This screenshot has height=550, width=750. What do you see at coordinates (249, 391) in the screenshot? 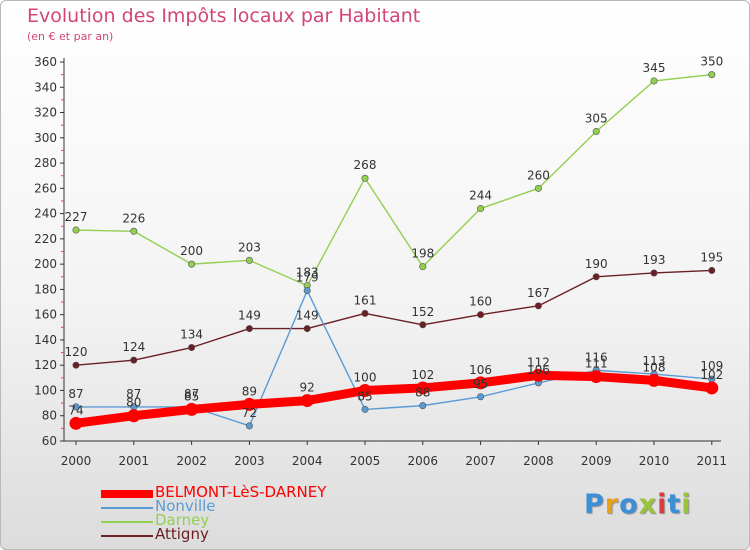
I see `data-label: 89` at bounding box center [249, 391].